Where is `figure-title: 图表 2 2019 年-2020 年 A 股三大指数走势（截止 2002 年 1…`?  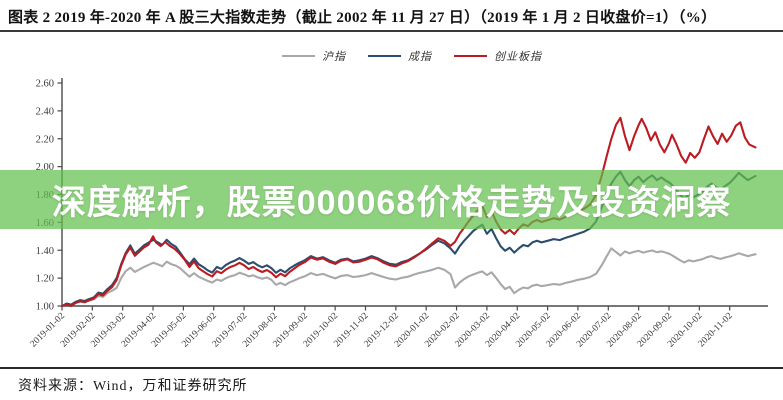
figure-title: 图表 2 2019 年-2020 年 A 股三大指数走势（截止 2002 年 1… is located at coordinates (362, 18).